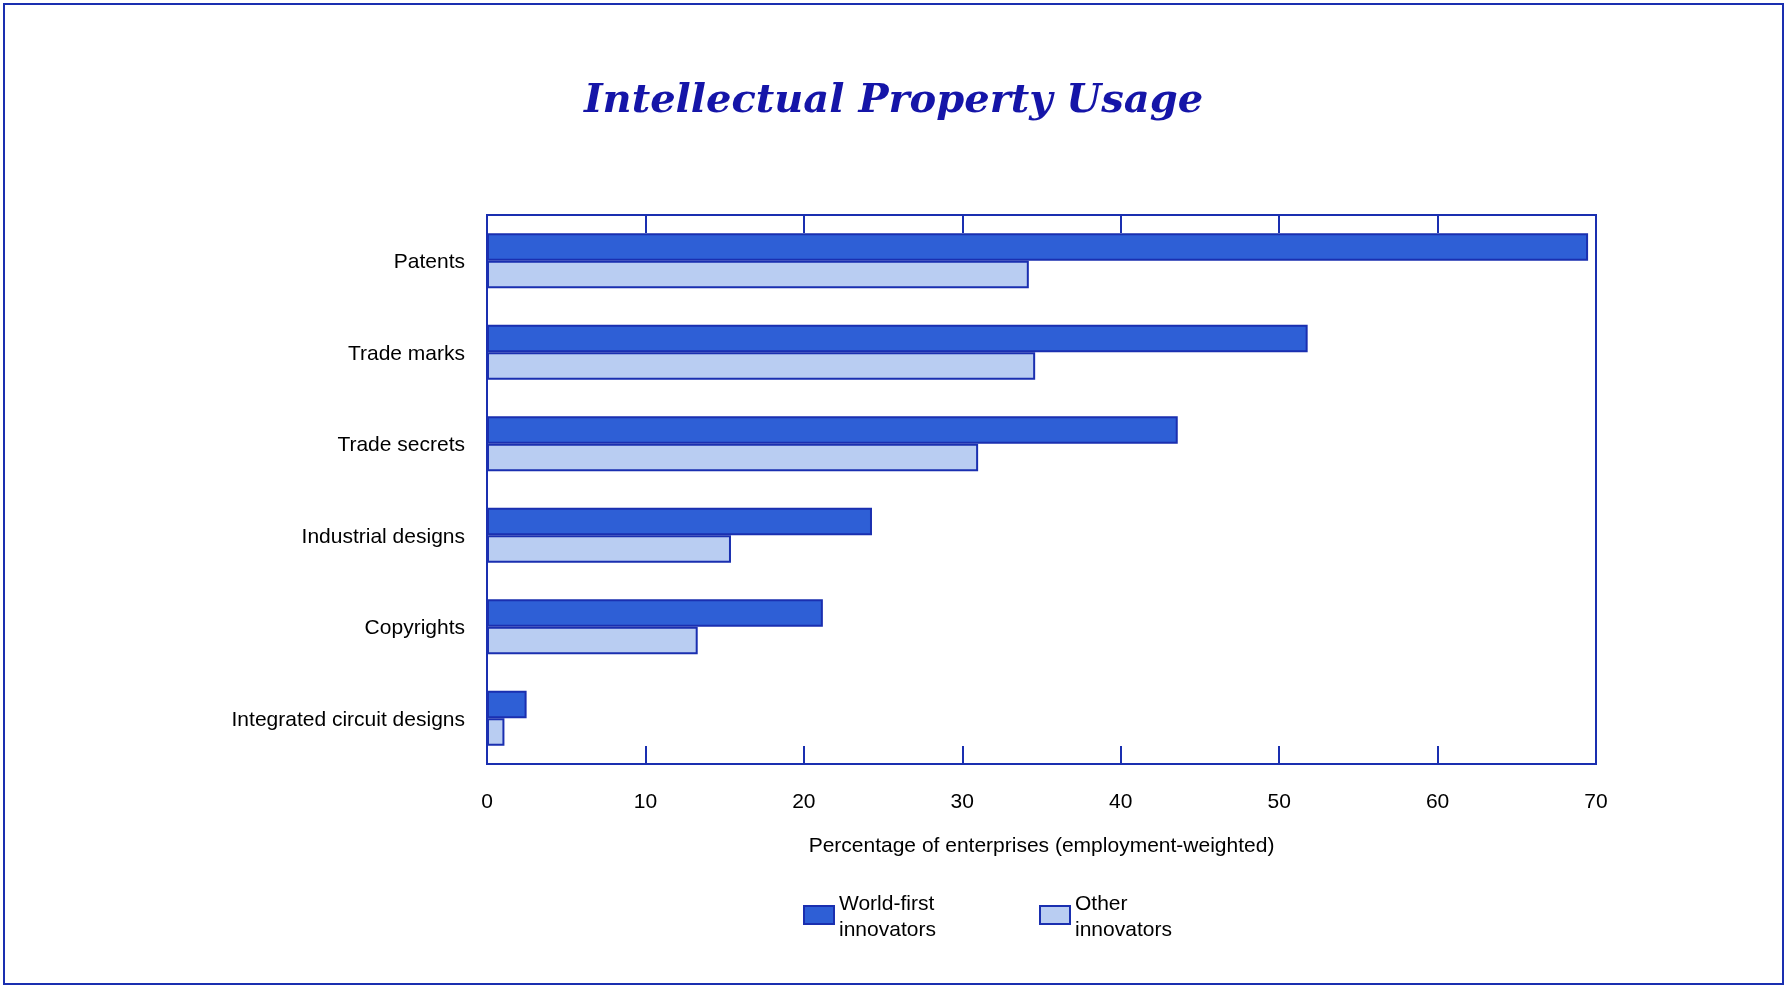  What do you see at coordinates (1123, 915) in the screenshot?
I see `legend-label: Other innovators` at bounding box center [1123, 915].